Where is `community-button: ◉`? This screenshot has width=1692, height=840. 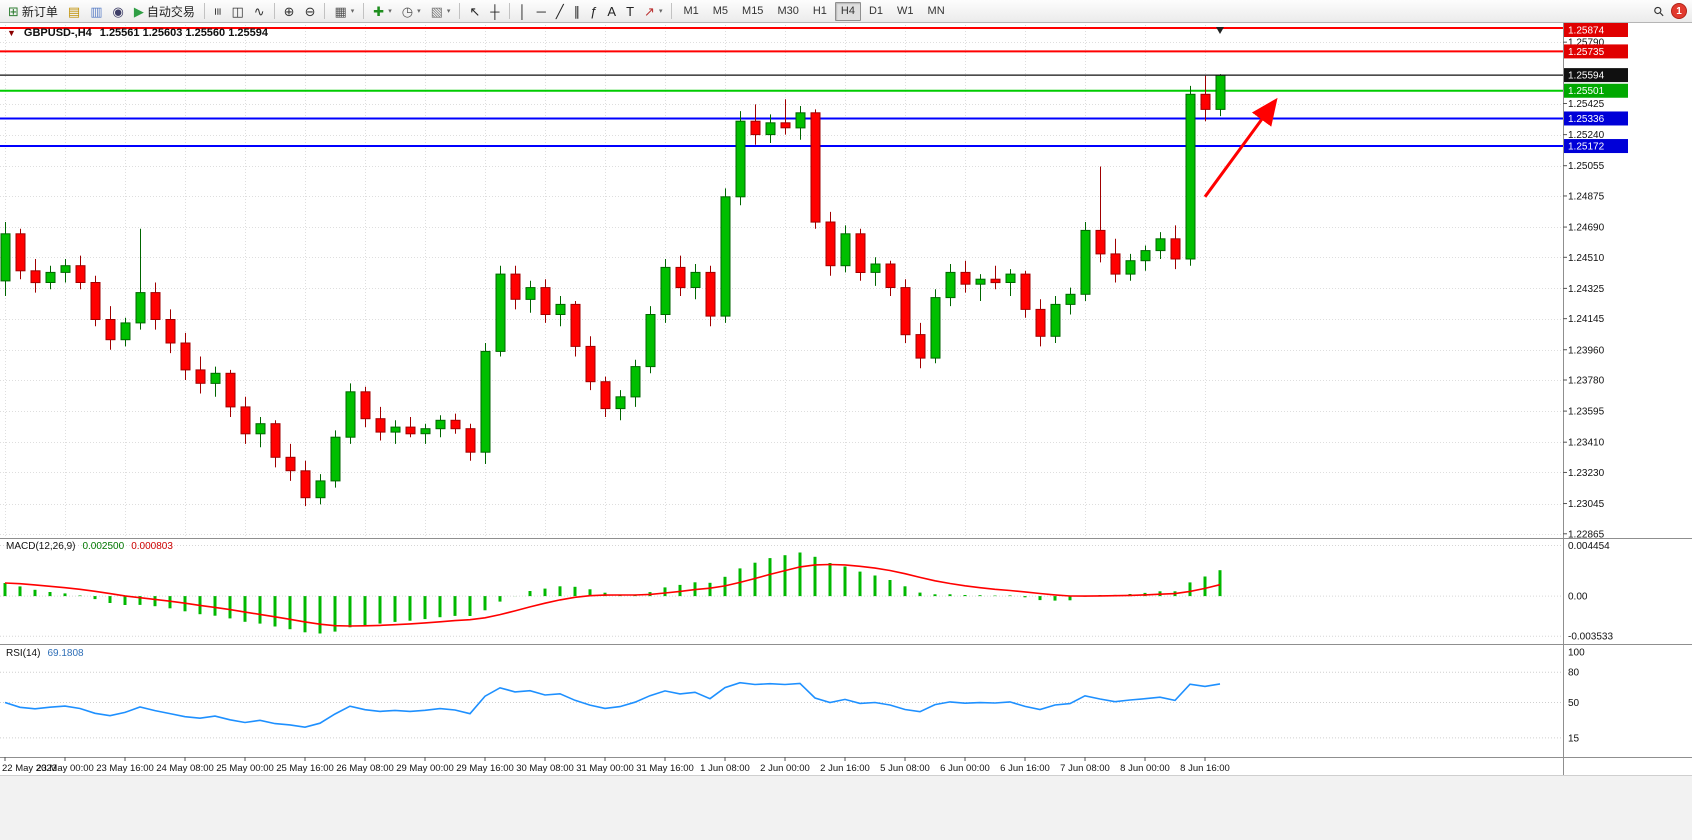 community-button: ◉ is located at coordinates (118, 11).